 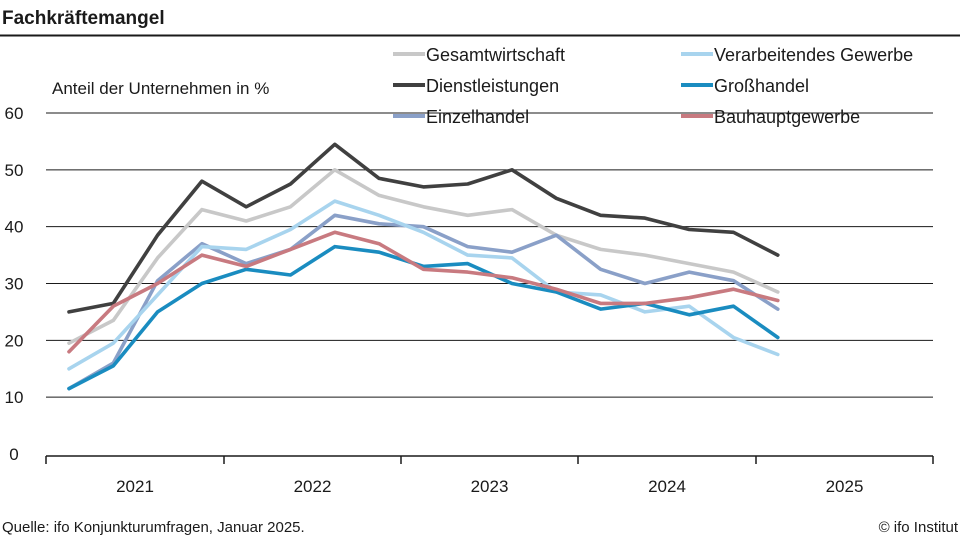 What do you see at coordinates (14, 113) in the screenshot?
I see `y-tick-label: 60` at bounding box center [14, 113].